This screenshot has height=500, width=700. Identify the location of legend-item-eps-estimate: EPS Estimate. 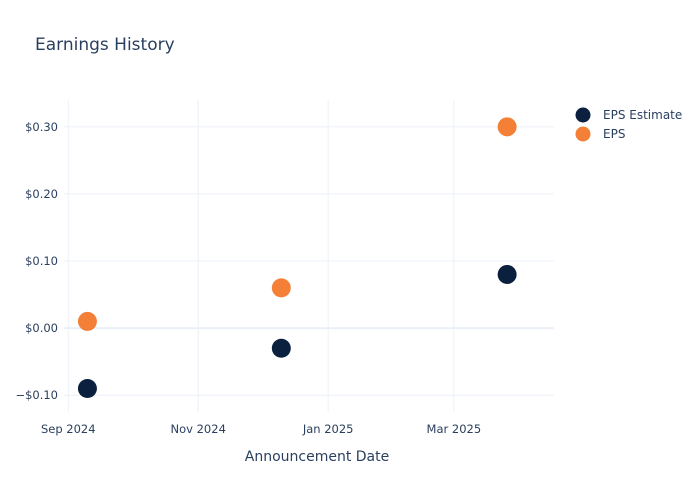
(629, 115).